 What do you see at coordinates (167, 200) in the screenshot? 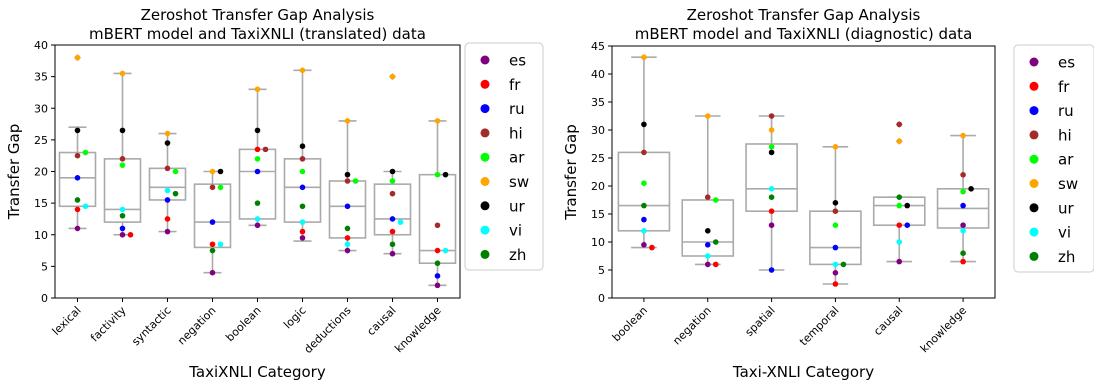
I see `chart1-point-ru-syntactic` at bounding box center [167, 200].